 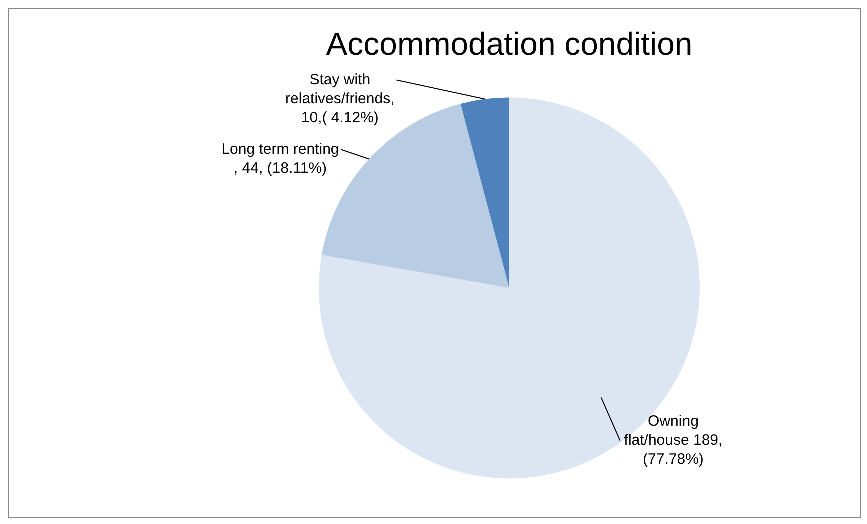 I want to click on data-label: , 44, (18.11%), so click(x=281, y=168).